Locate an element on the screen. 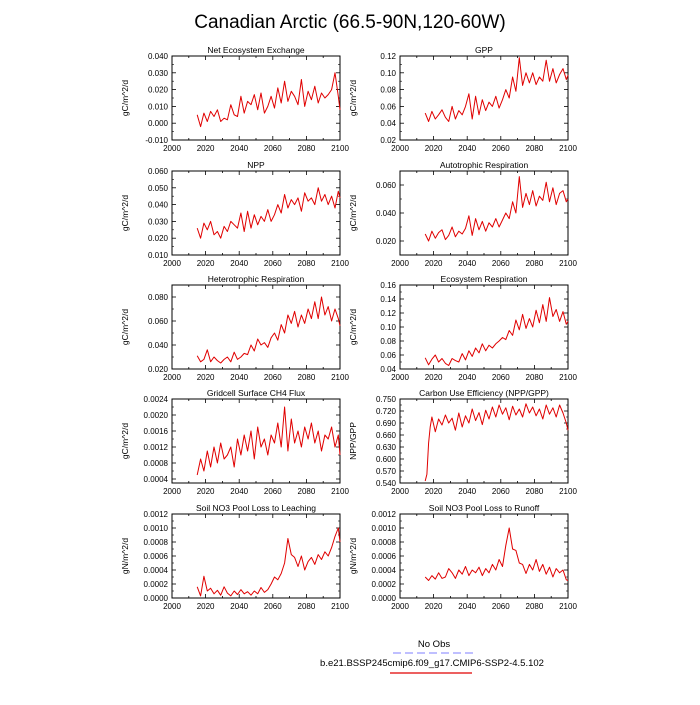 This screenshot has width=700, height=705. panel-title: Net Ecosystem Exchange is located at coordinates (256, 50).